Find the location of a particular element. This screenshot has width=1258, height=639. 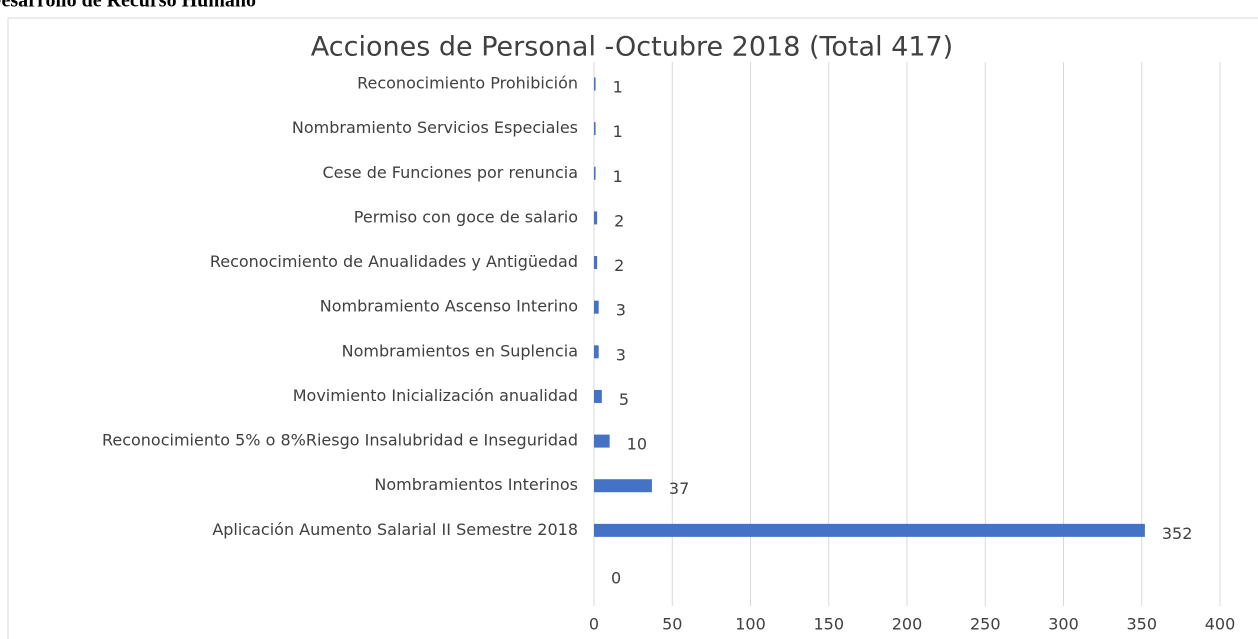

value-label: 10 is located at coordinates (637, 444).